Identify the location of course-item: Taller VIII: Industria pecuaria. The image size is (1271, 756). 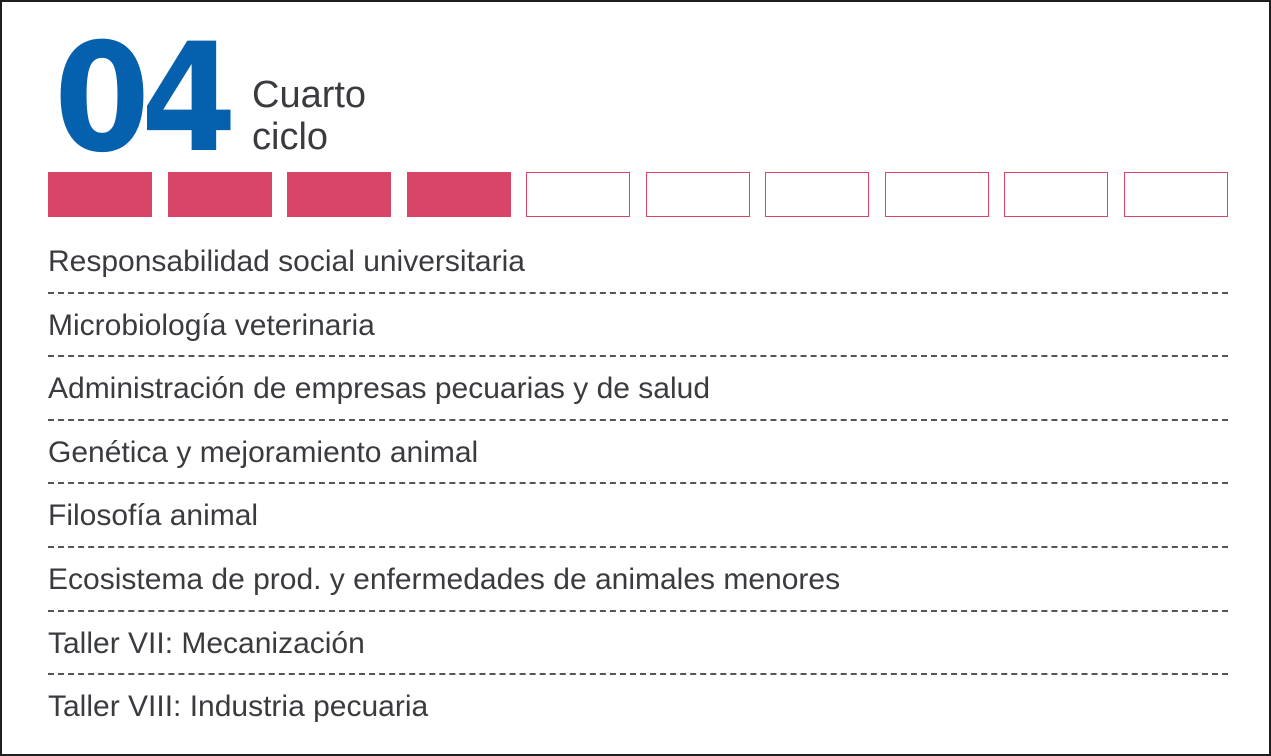
(238, 707).